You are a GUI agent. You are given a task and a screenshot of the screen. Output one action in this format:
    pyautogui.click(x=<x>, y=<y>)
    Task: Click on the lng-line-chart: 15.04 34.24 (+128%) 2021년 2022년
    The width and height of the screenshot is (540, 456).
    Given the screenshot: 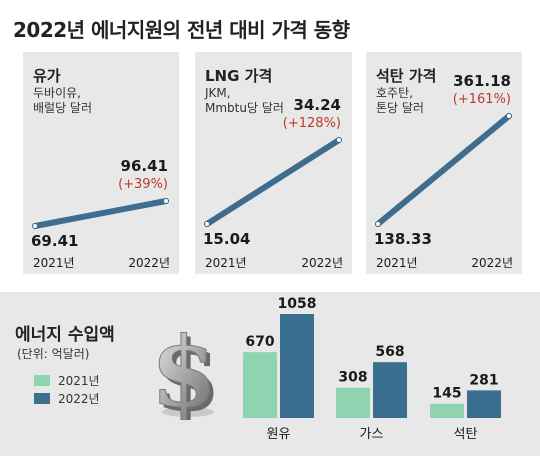 What is the action you would take?
    pyautogui.click(x=273, y=183)
    